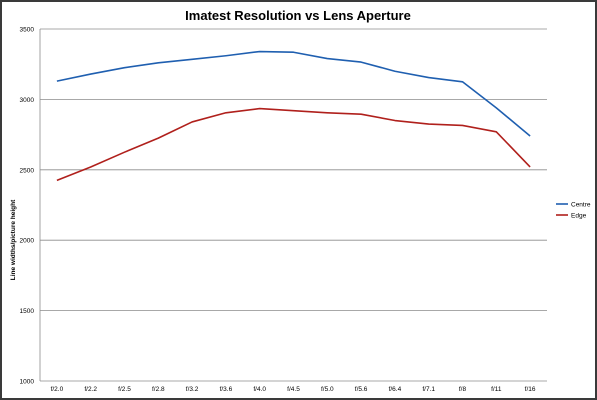  What do you see at coordinates (293, 144) in the screenshot?
I see `series-line-edge` at bounding box center [293, 144].